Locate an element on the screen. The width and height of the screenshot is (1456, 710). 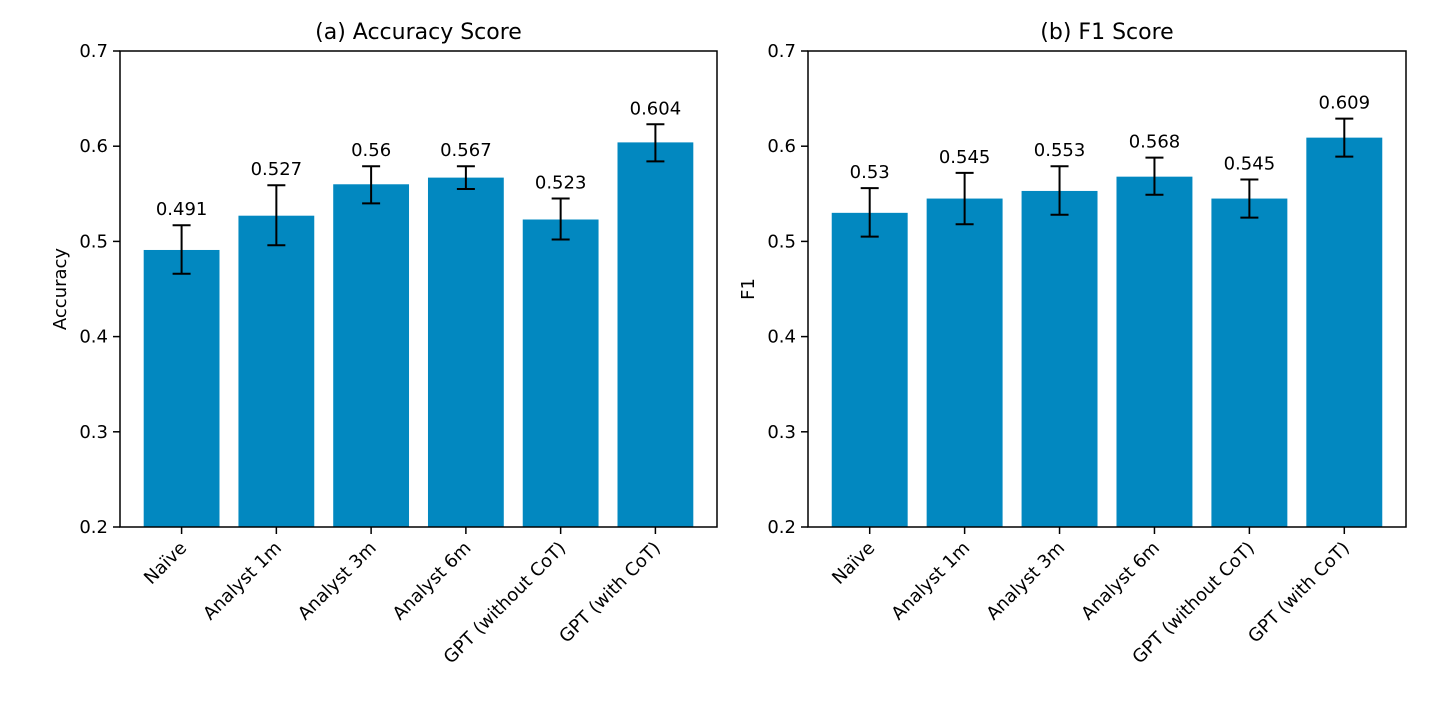
y-axis-label: Accuracy is located at coordinates (60, 289).